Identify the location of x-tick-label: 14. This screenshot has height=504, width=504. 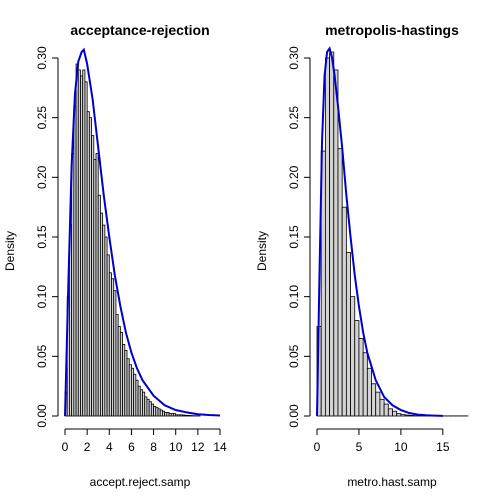
(220, 447).